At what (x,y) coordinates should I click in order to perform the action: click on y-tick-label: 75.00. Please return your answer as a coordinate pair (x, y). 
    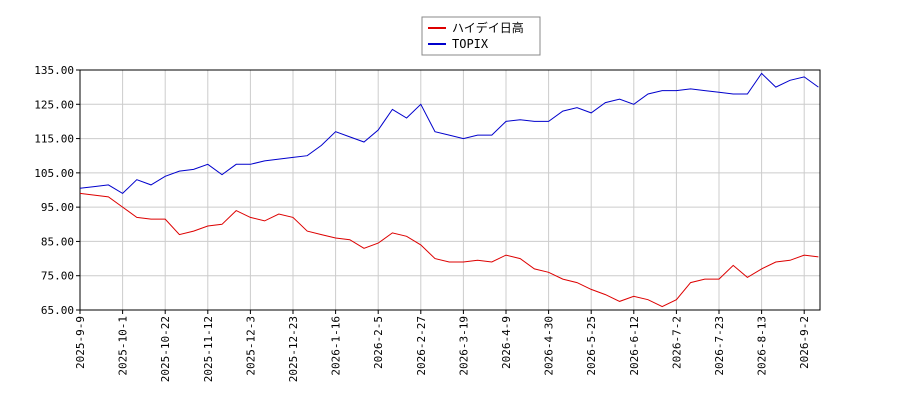
    Looking at the image, I should click on (57, 276).